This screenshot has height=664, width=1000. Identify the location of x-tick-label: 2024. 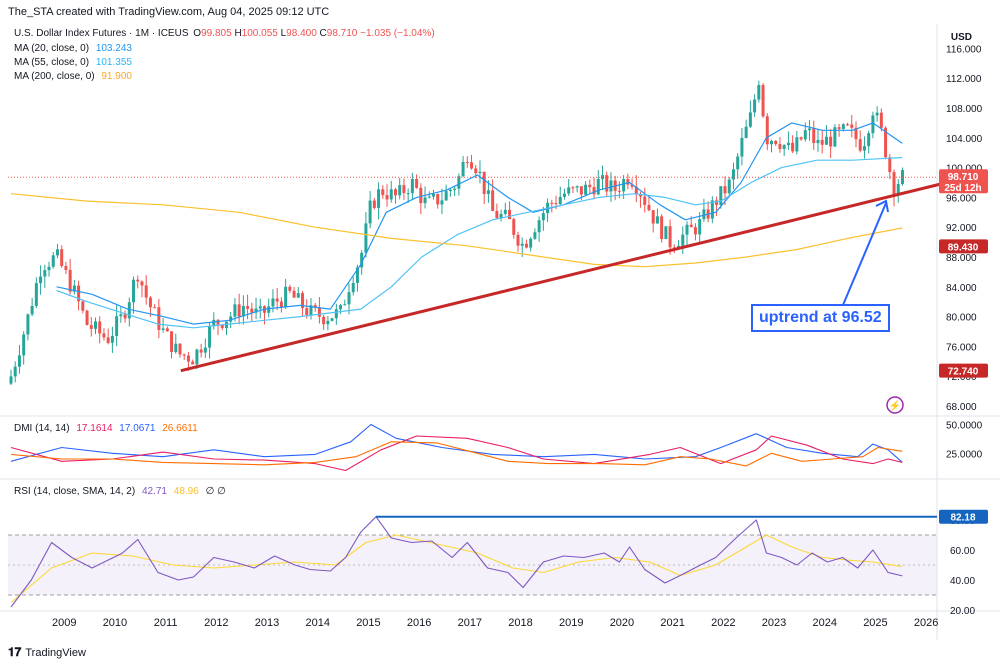
(824, 623).